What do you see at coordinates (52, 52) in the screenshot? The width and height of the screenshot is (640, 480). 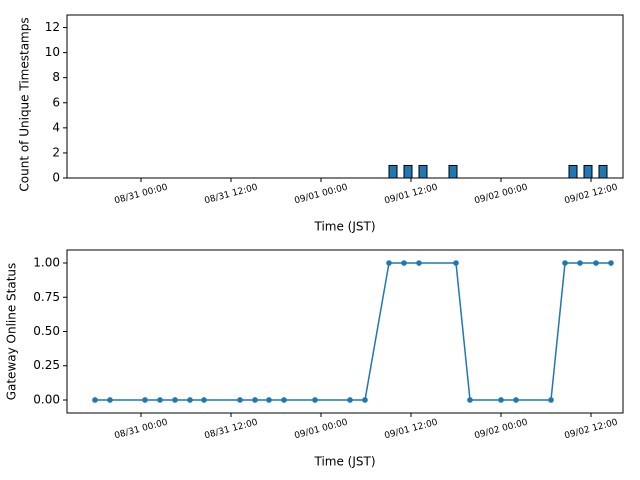 I see `y-tick-label: 10` at bounding box center [52, 52].